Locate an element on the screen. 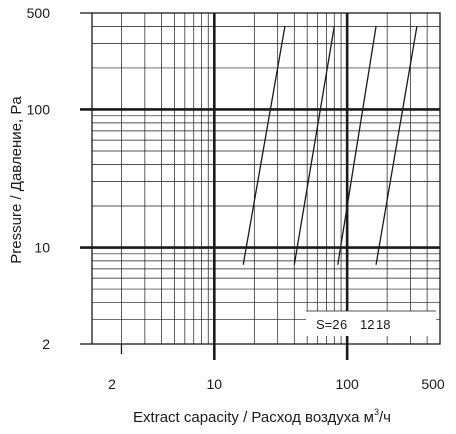 Image resolution: width=456 pixels, height=434 pixels. series-label-1: S=2 is located at coordinates (328, 324).